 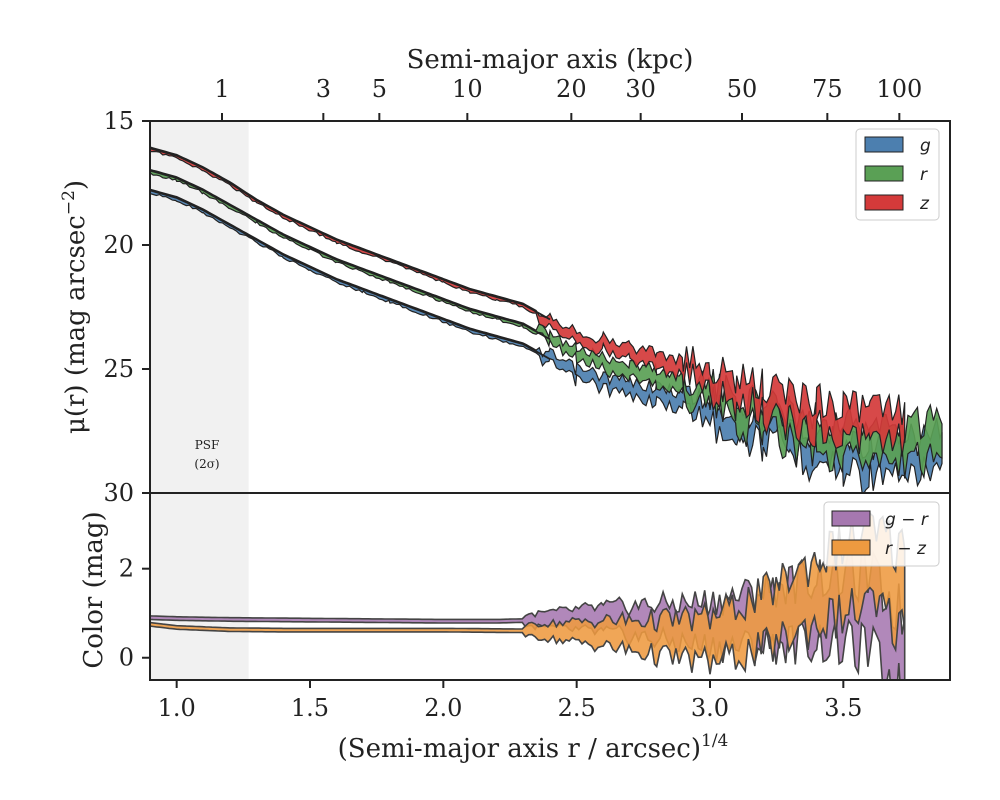 What do you see at coordinates (519, 749) in the screenshot?
I see `bottom-axis-title-text: (Semi-major axis r / arcsec)` at bounding box center [519, 749].